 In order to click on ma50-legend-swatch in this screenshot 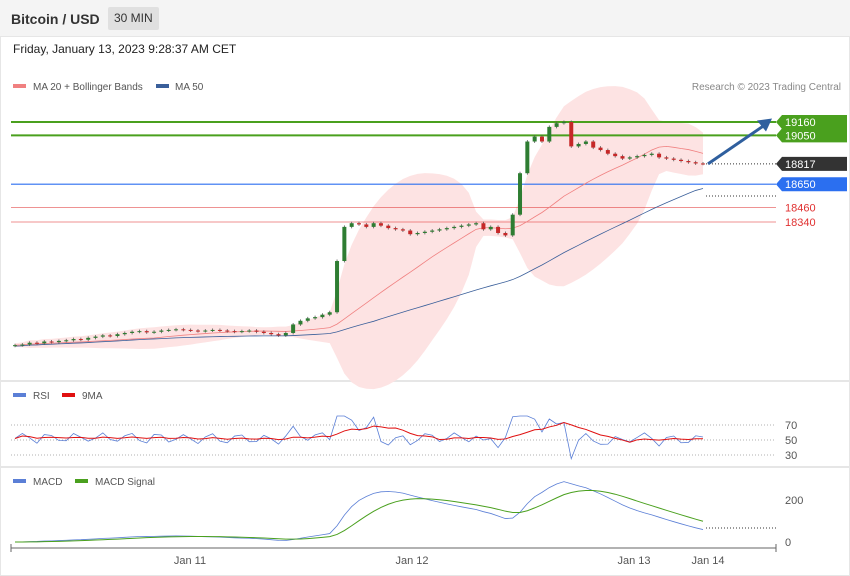, I will do `click(162, 86)`.